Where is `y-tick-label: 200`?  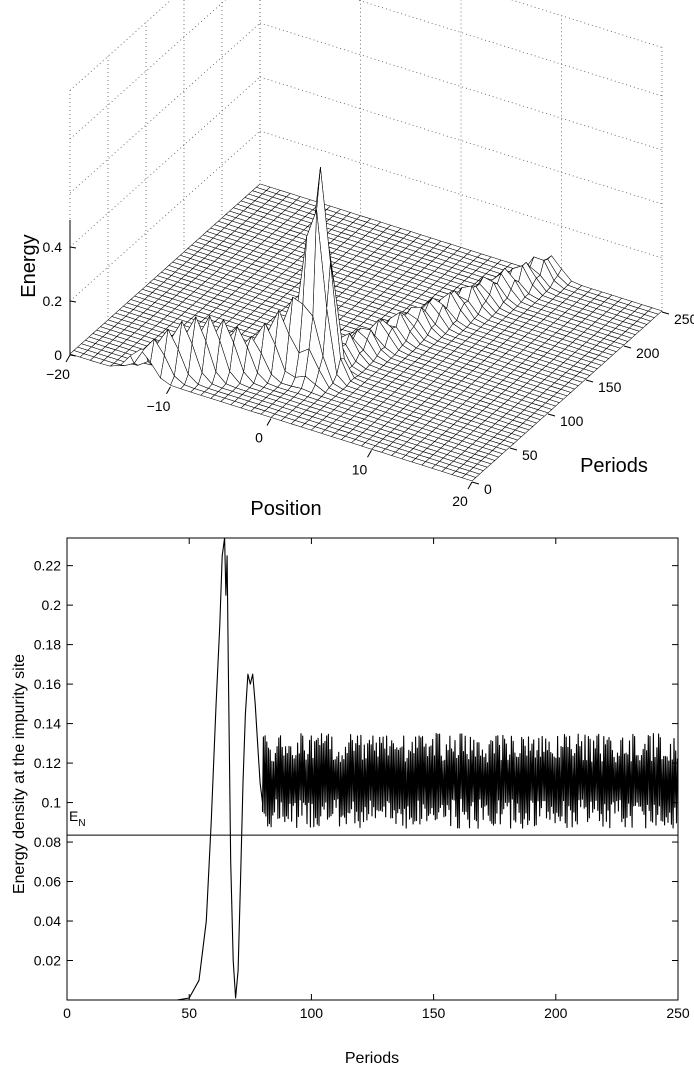
y-tick-label: 200 is located at coordinates (648, 353).